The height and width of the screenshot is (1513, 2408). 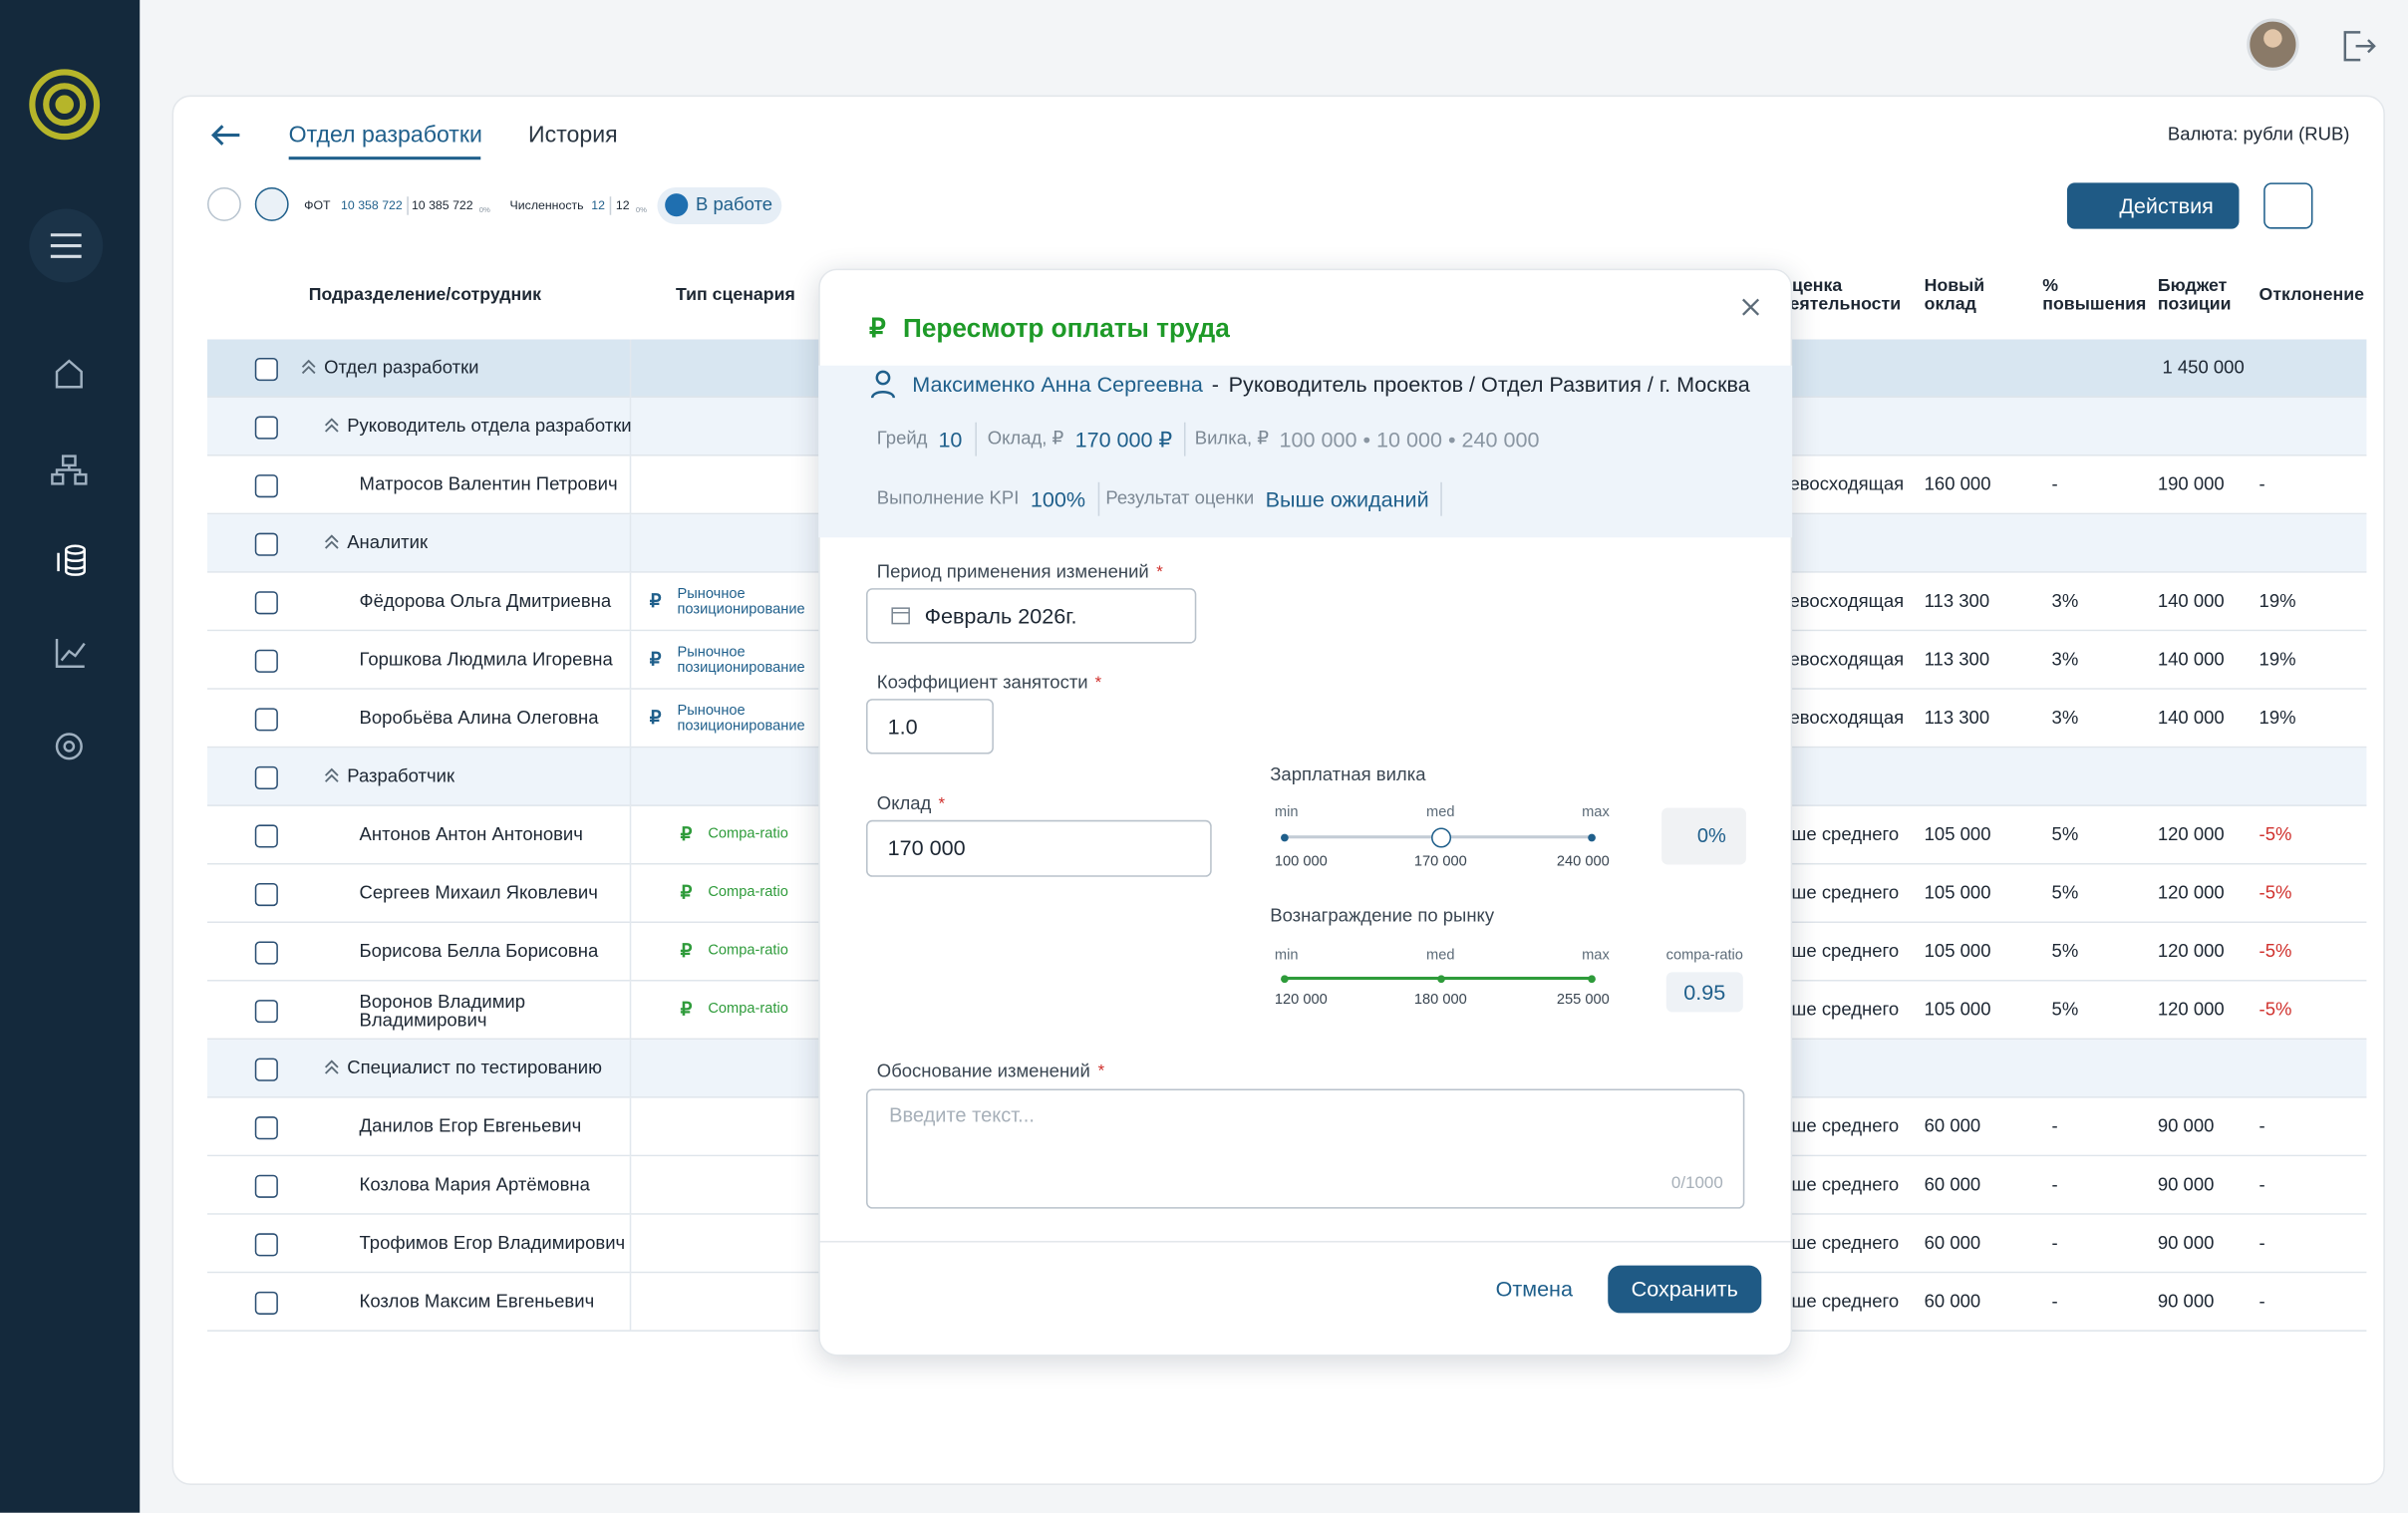 What do you see at coordinates (388, 542) in the screenshot?
I see `row-name: Аналитик` at bounding box center [388, 542].